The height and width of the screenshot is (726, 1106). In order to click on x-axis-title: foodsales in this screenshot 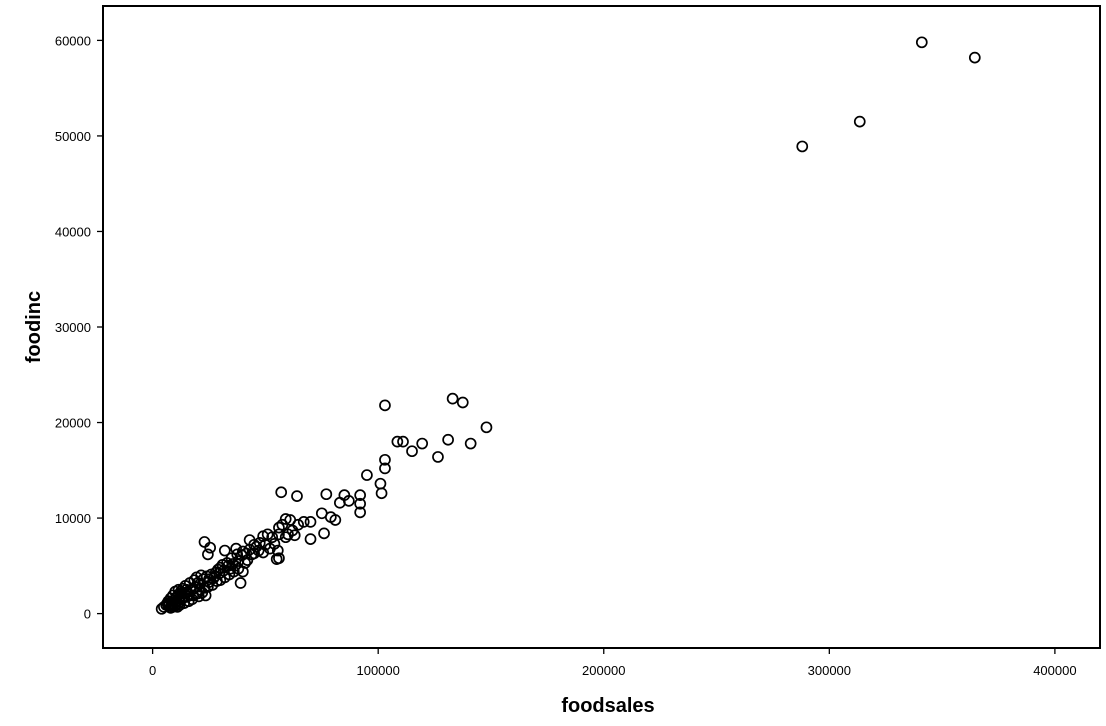, I will do `click(607, 706)`.